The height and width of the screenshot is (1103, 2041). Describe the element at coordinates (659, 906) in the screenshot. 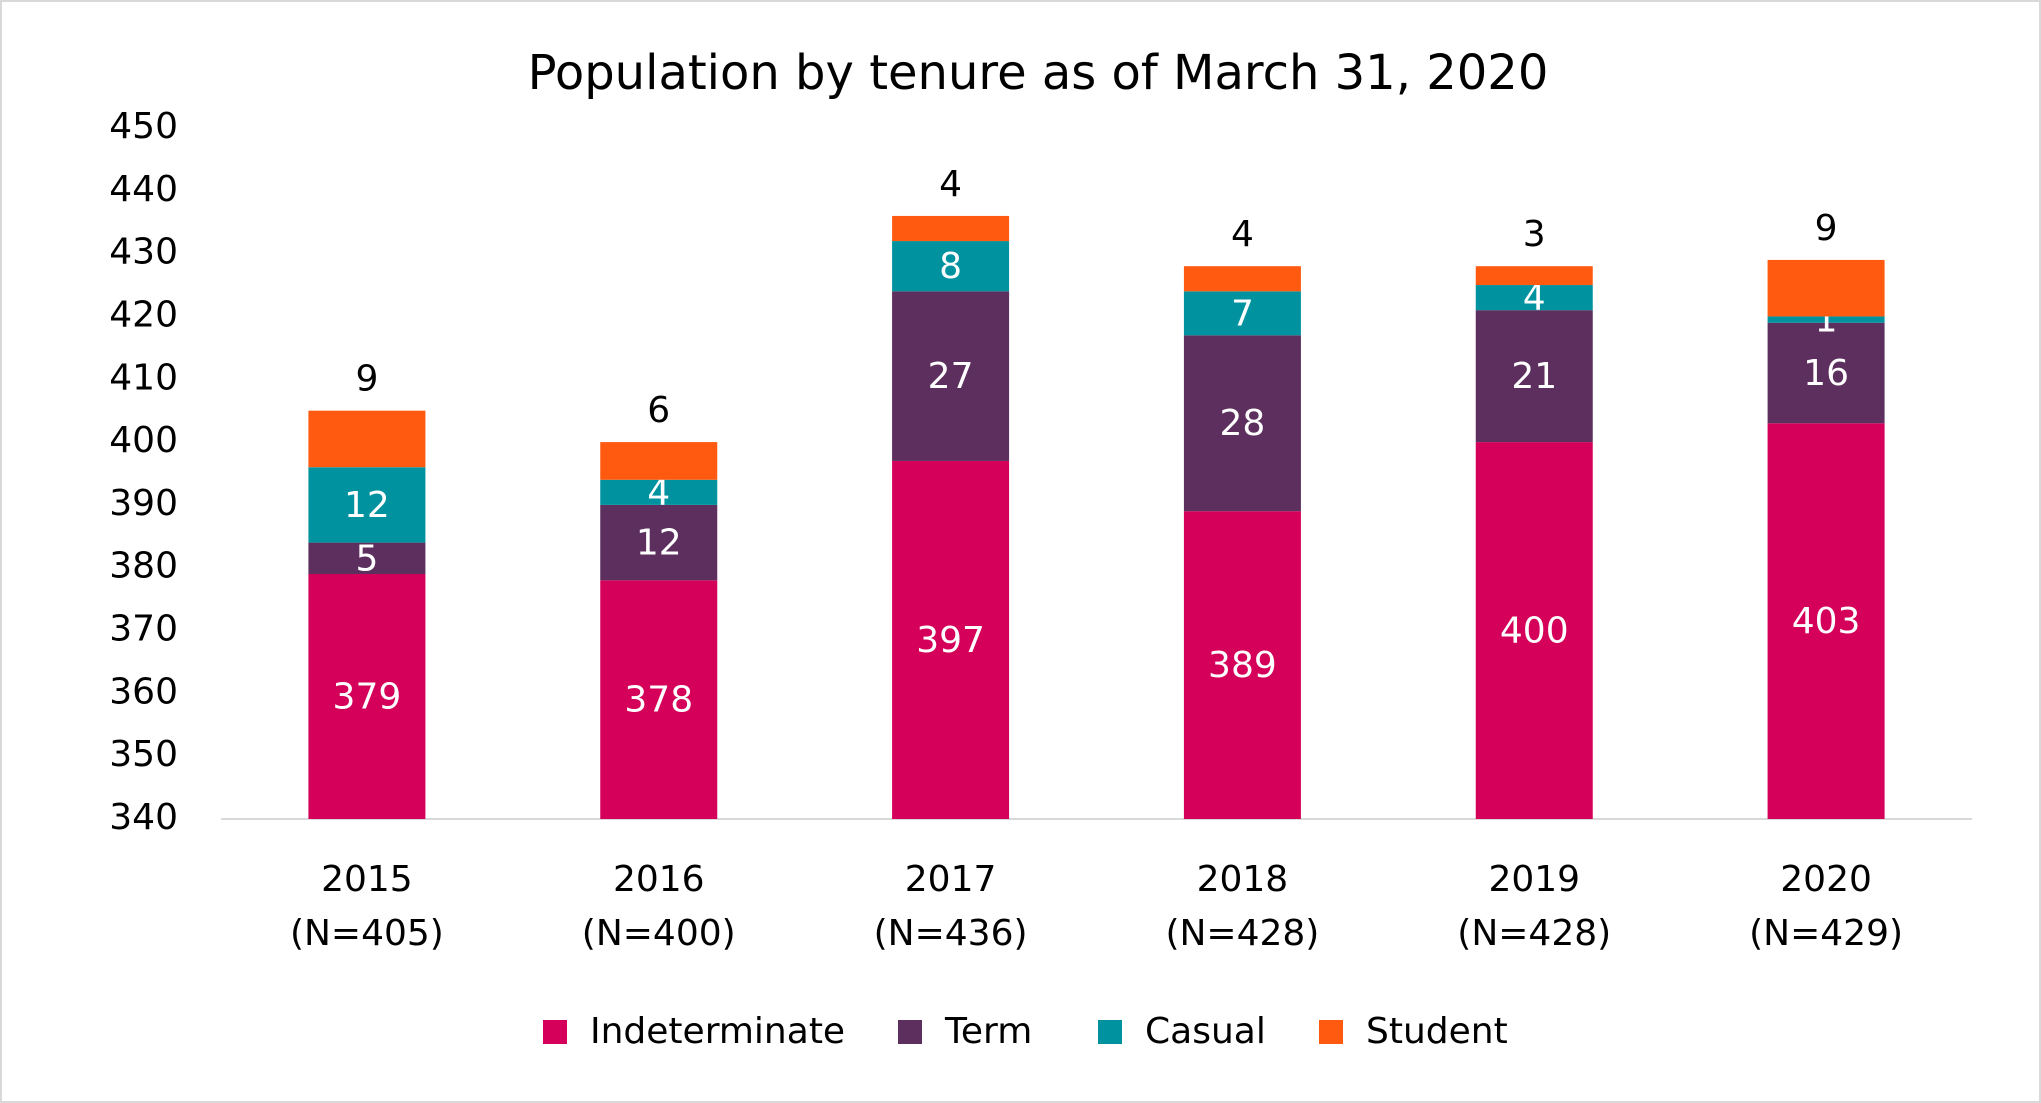

I see `x-tick-label: 2016 (N=400)` at that location.